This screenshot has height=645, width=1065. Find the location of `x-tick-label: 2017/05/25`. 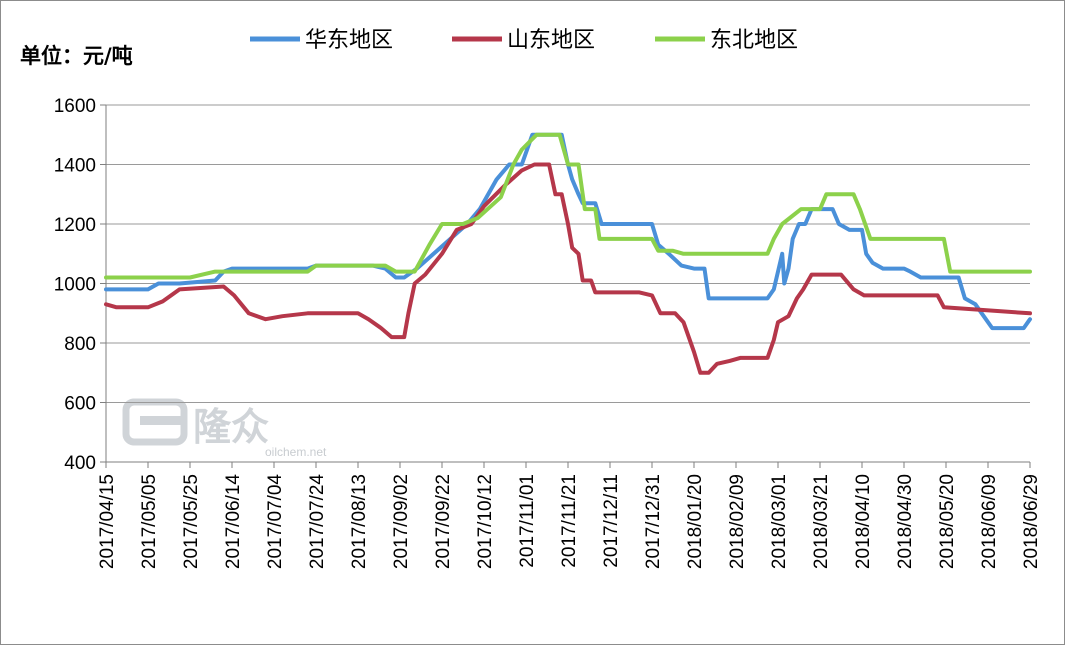

x-tick-label: 2017/05/25 is located at coordinates (191, 521).